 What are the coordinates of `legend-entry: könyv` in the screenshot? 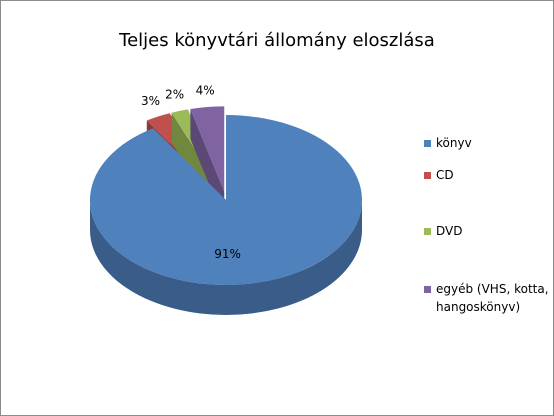 It's located at (487, 143).